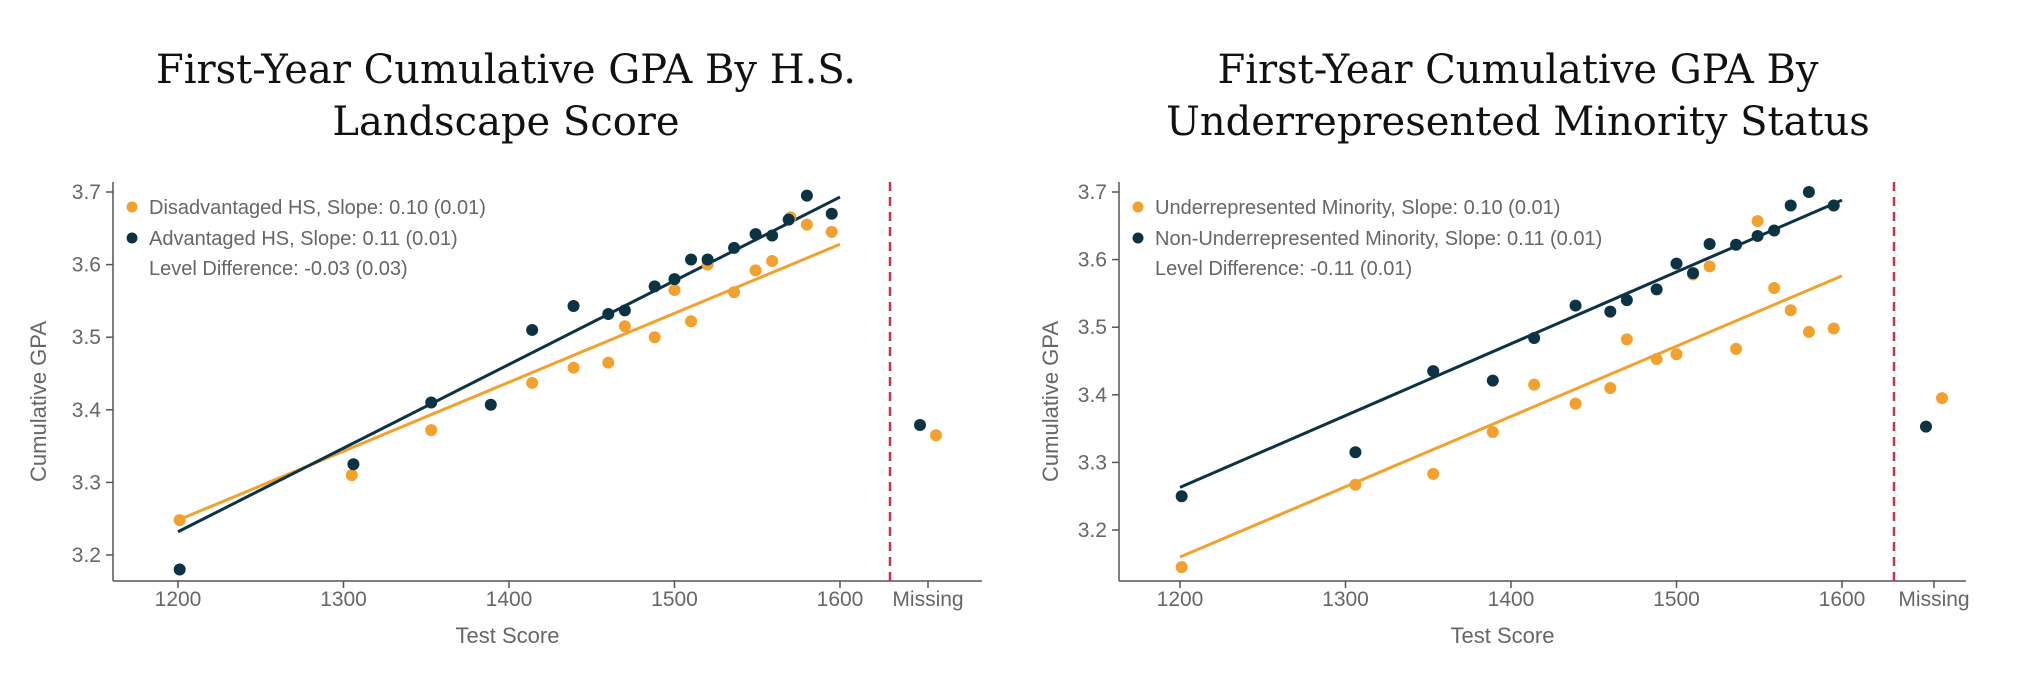 This screenshot has width=2024, height=689. Describe the element at coordinates (278, 269) in the screenshot. I see `legend-note-level-difference: Level Difference: -0.03 (0.03)` at that location.